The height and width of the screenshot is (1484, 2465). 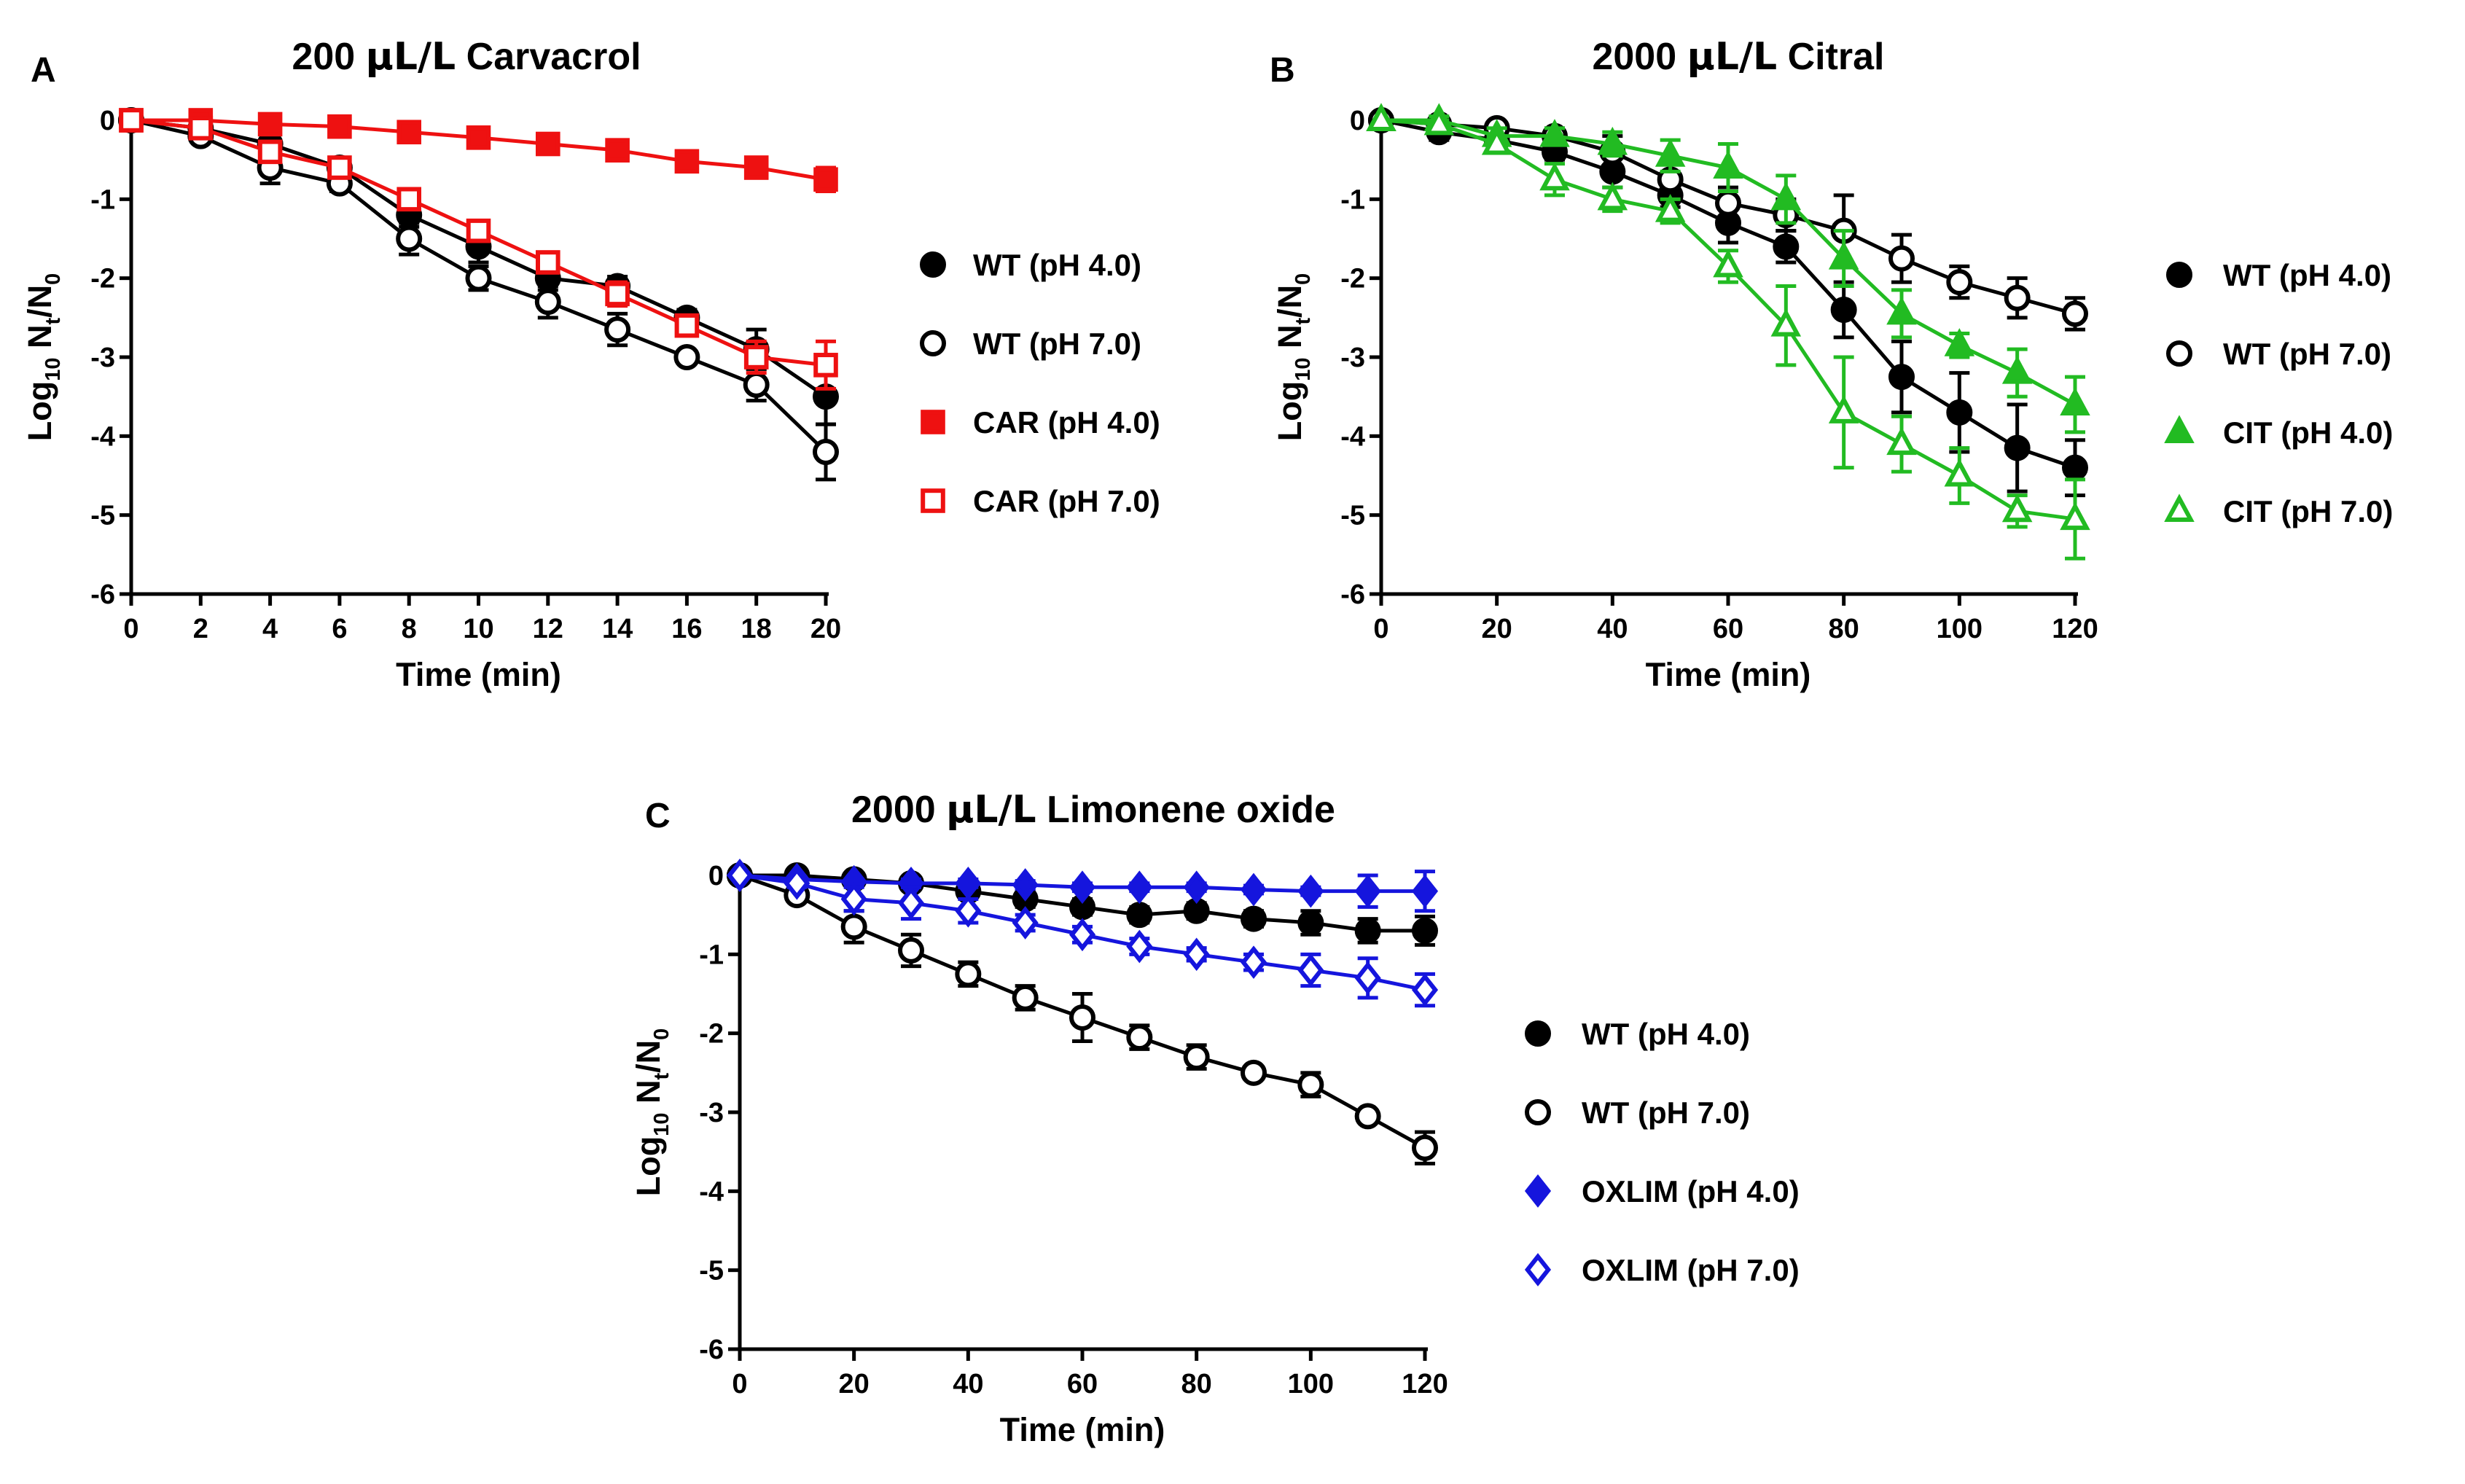 What do you see at coordinates (617, 629) in the screenshot?
I see `x-tick-label: 14` at bounding box center [617, 629].